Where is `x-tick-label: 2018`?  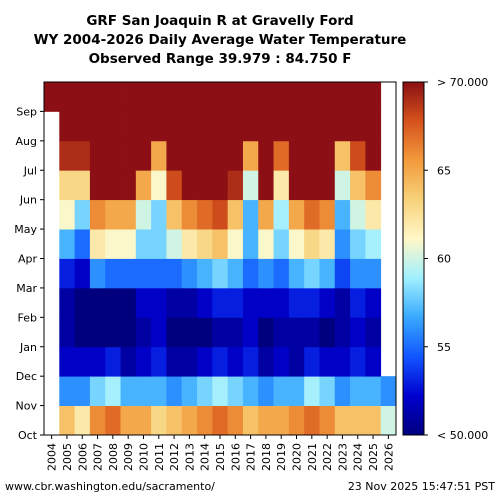 x-tick-label: 2018 is located at coordinates (266, 457).